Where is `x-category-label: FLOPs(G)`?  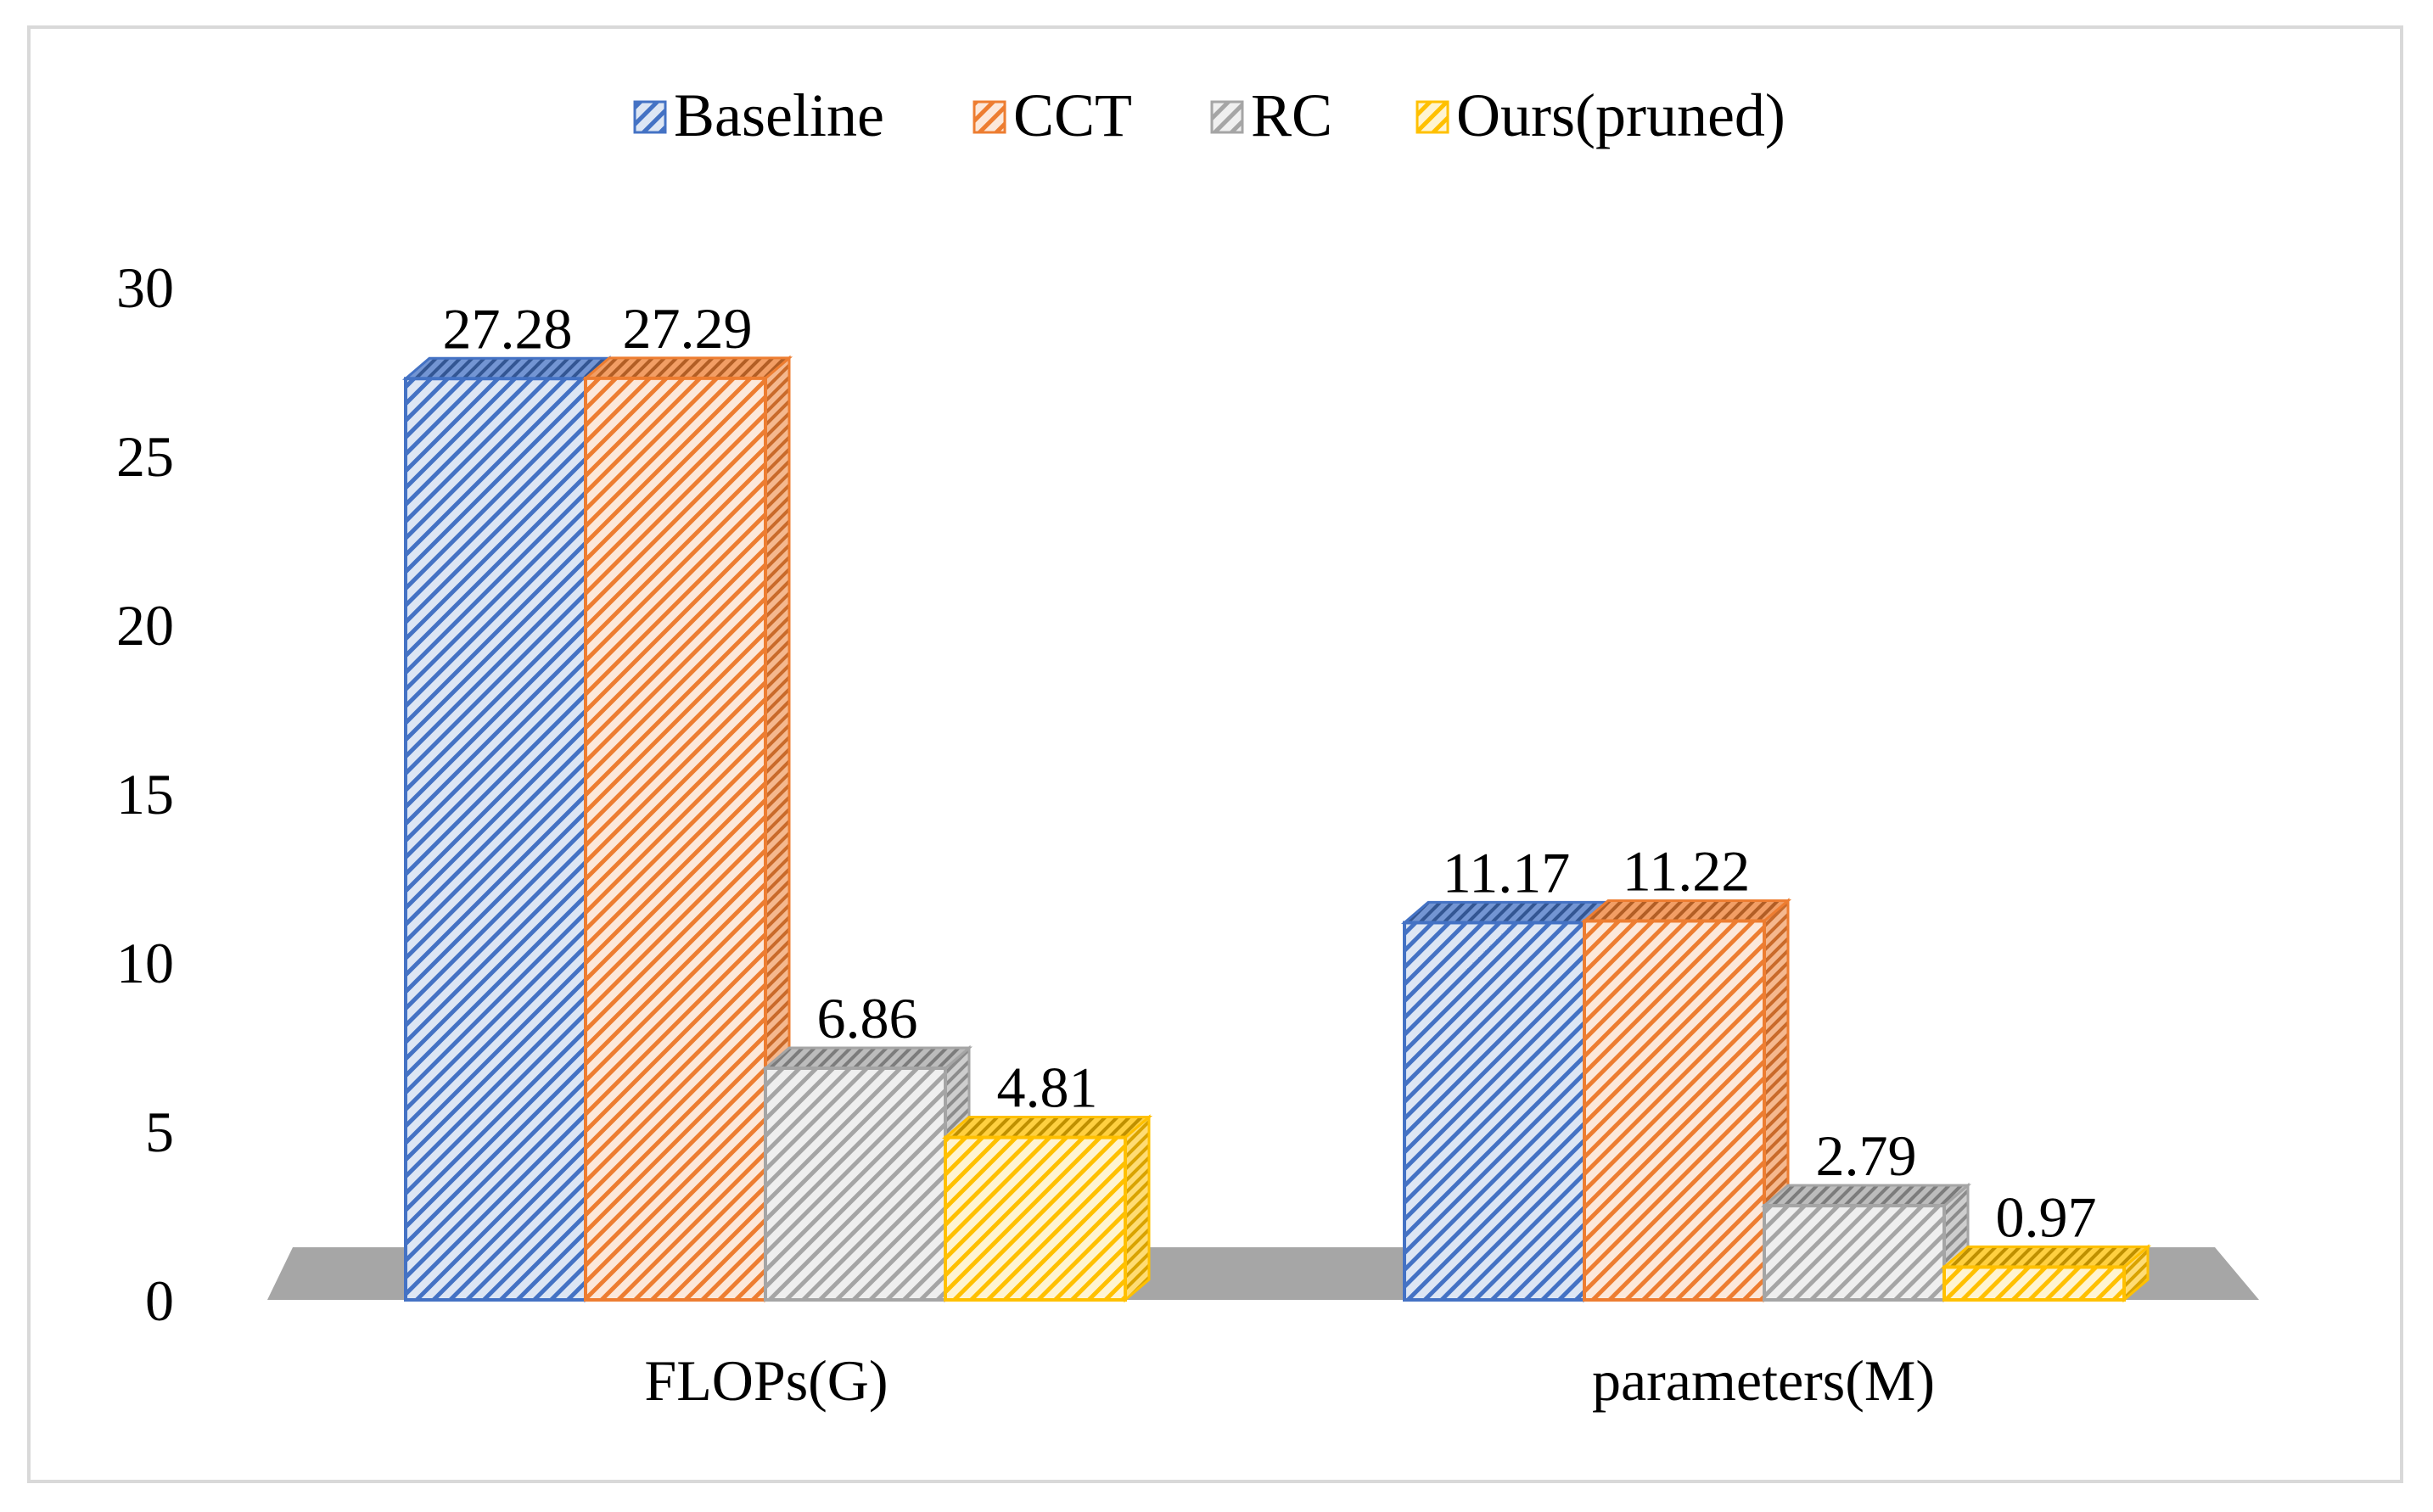 x-category-label: FLOPs(G) is located at coordinates (766, 1380).